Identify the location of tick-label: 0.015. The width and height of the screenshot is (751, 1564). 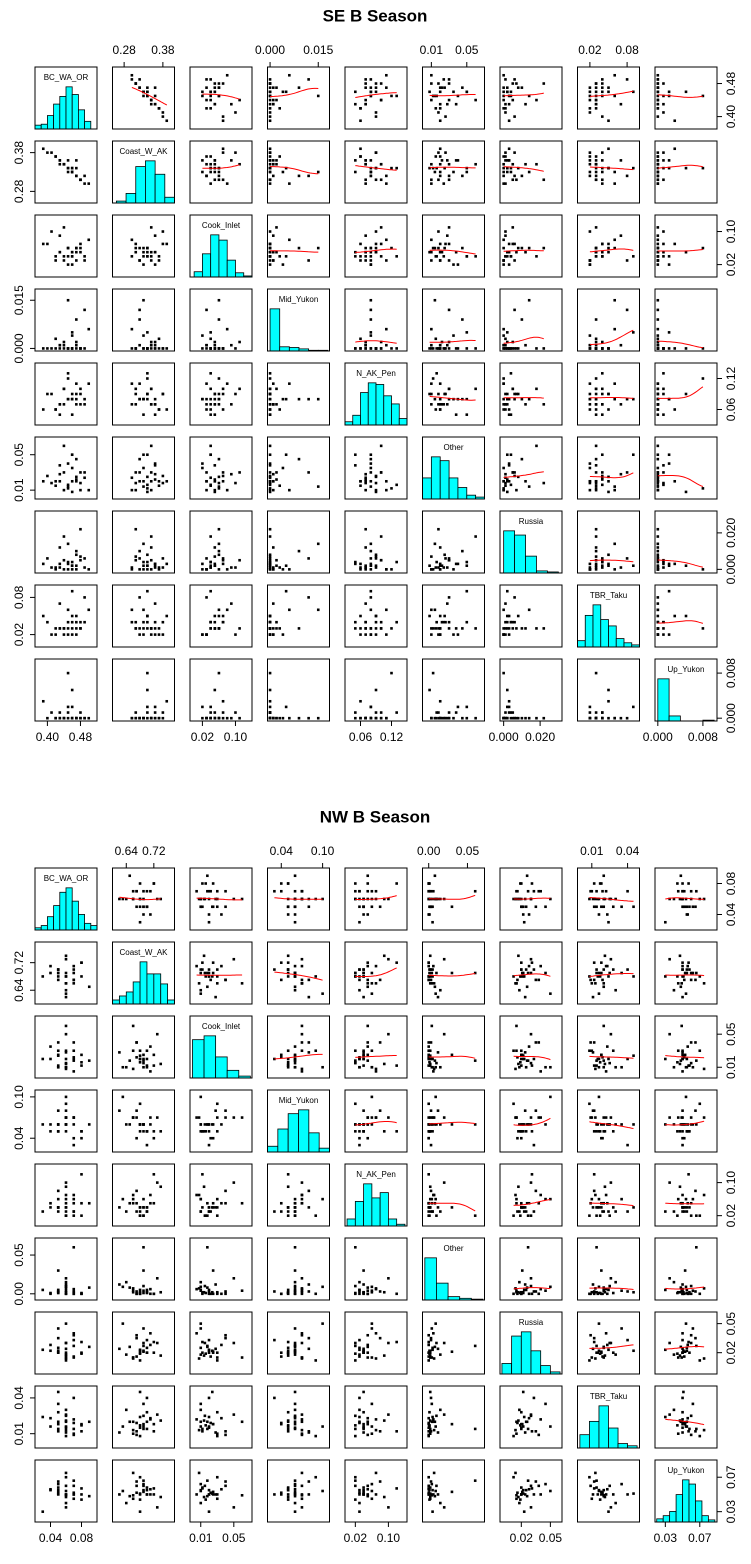
(19, 300).